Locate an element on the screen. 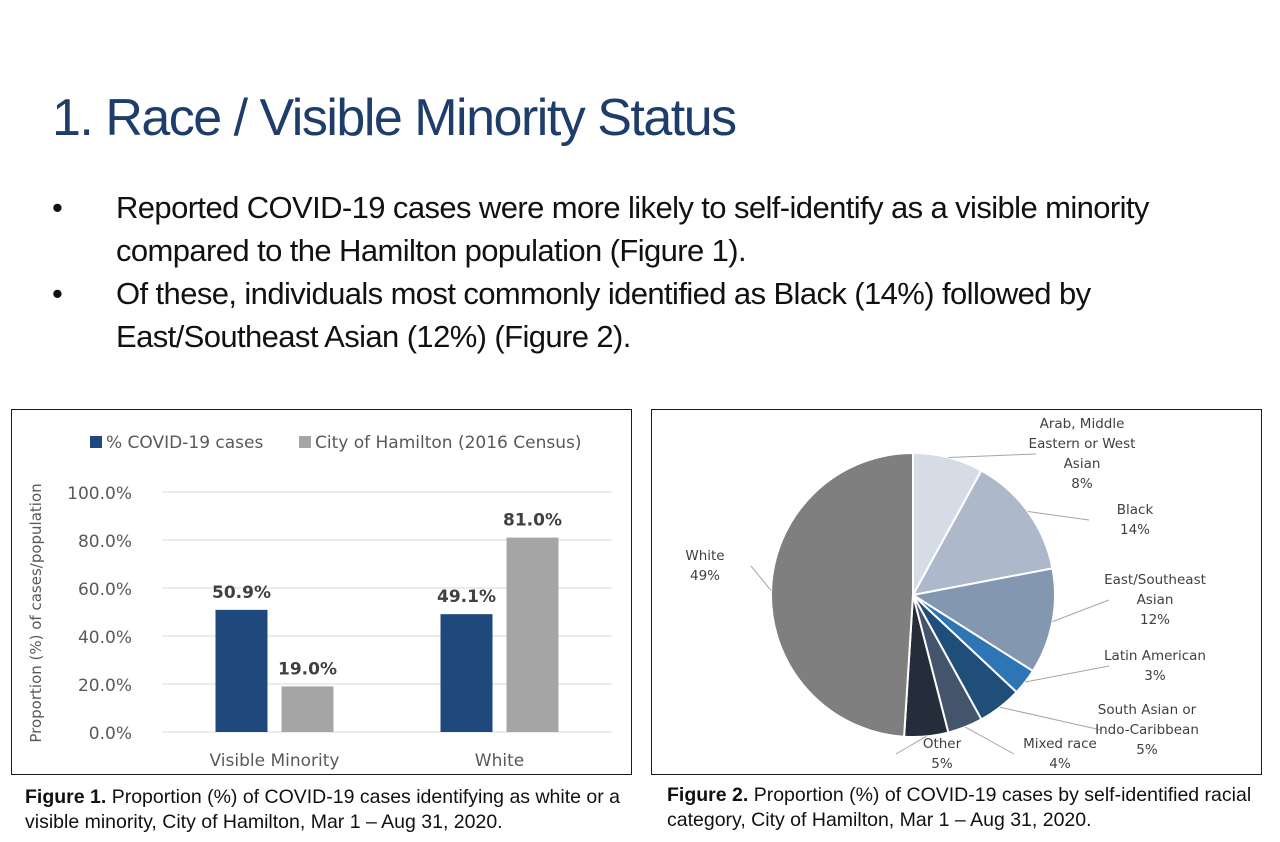  pie-slice-label: Black 14% is located at coordinates (1135, 520).